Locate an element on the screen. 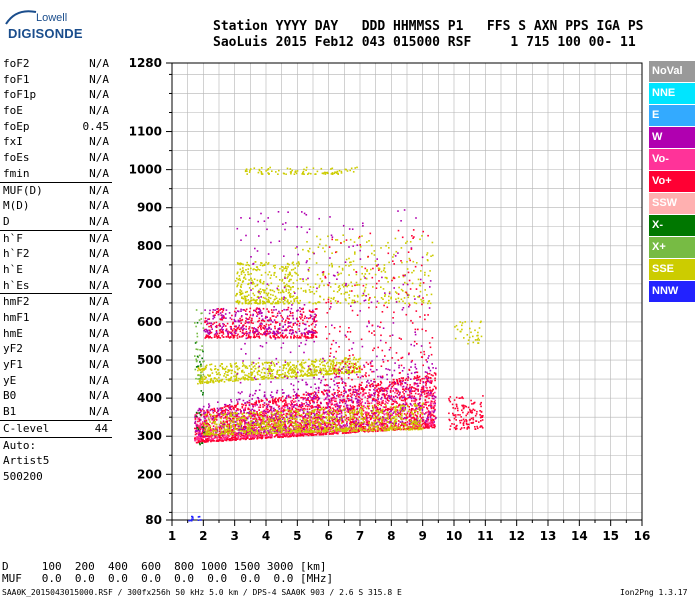  divider is located at coordinates (56, 294).